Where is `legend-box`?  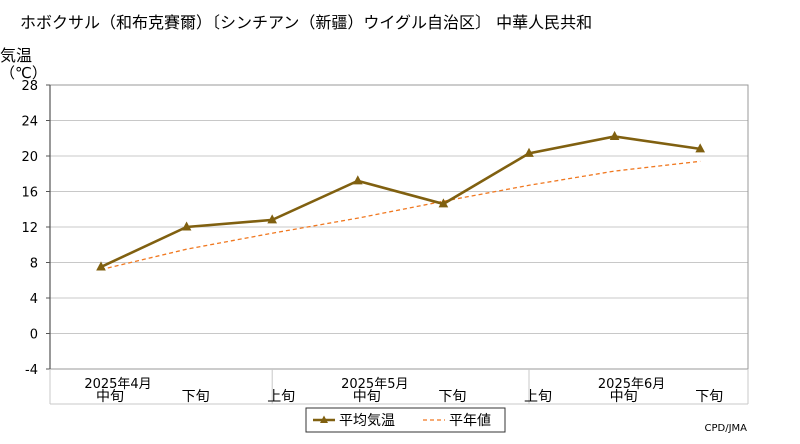
legend-box is located at coordinates (405, 420).